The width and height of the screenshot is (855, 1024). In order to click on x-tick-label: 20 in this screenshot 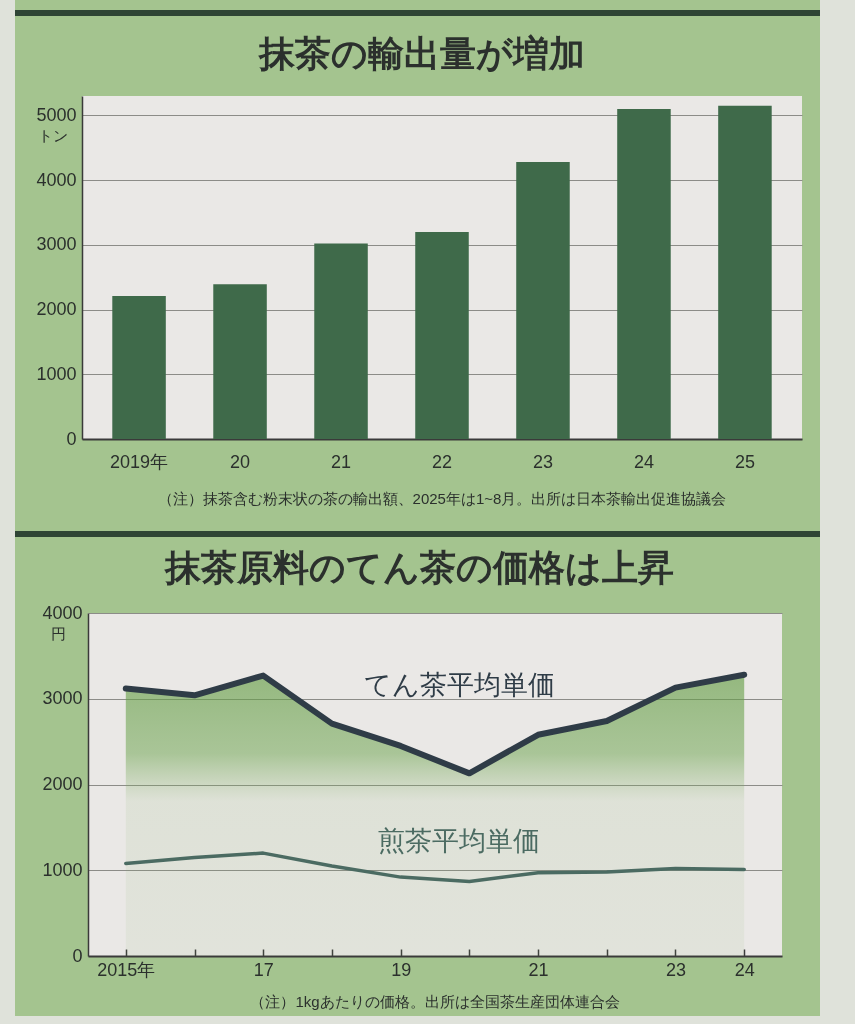, I will do `click(240, 461)`.